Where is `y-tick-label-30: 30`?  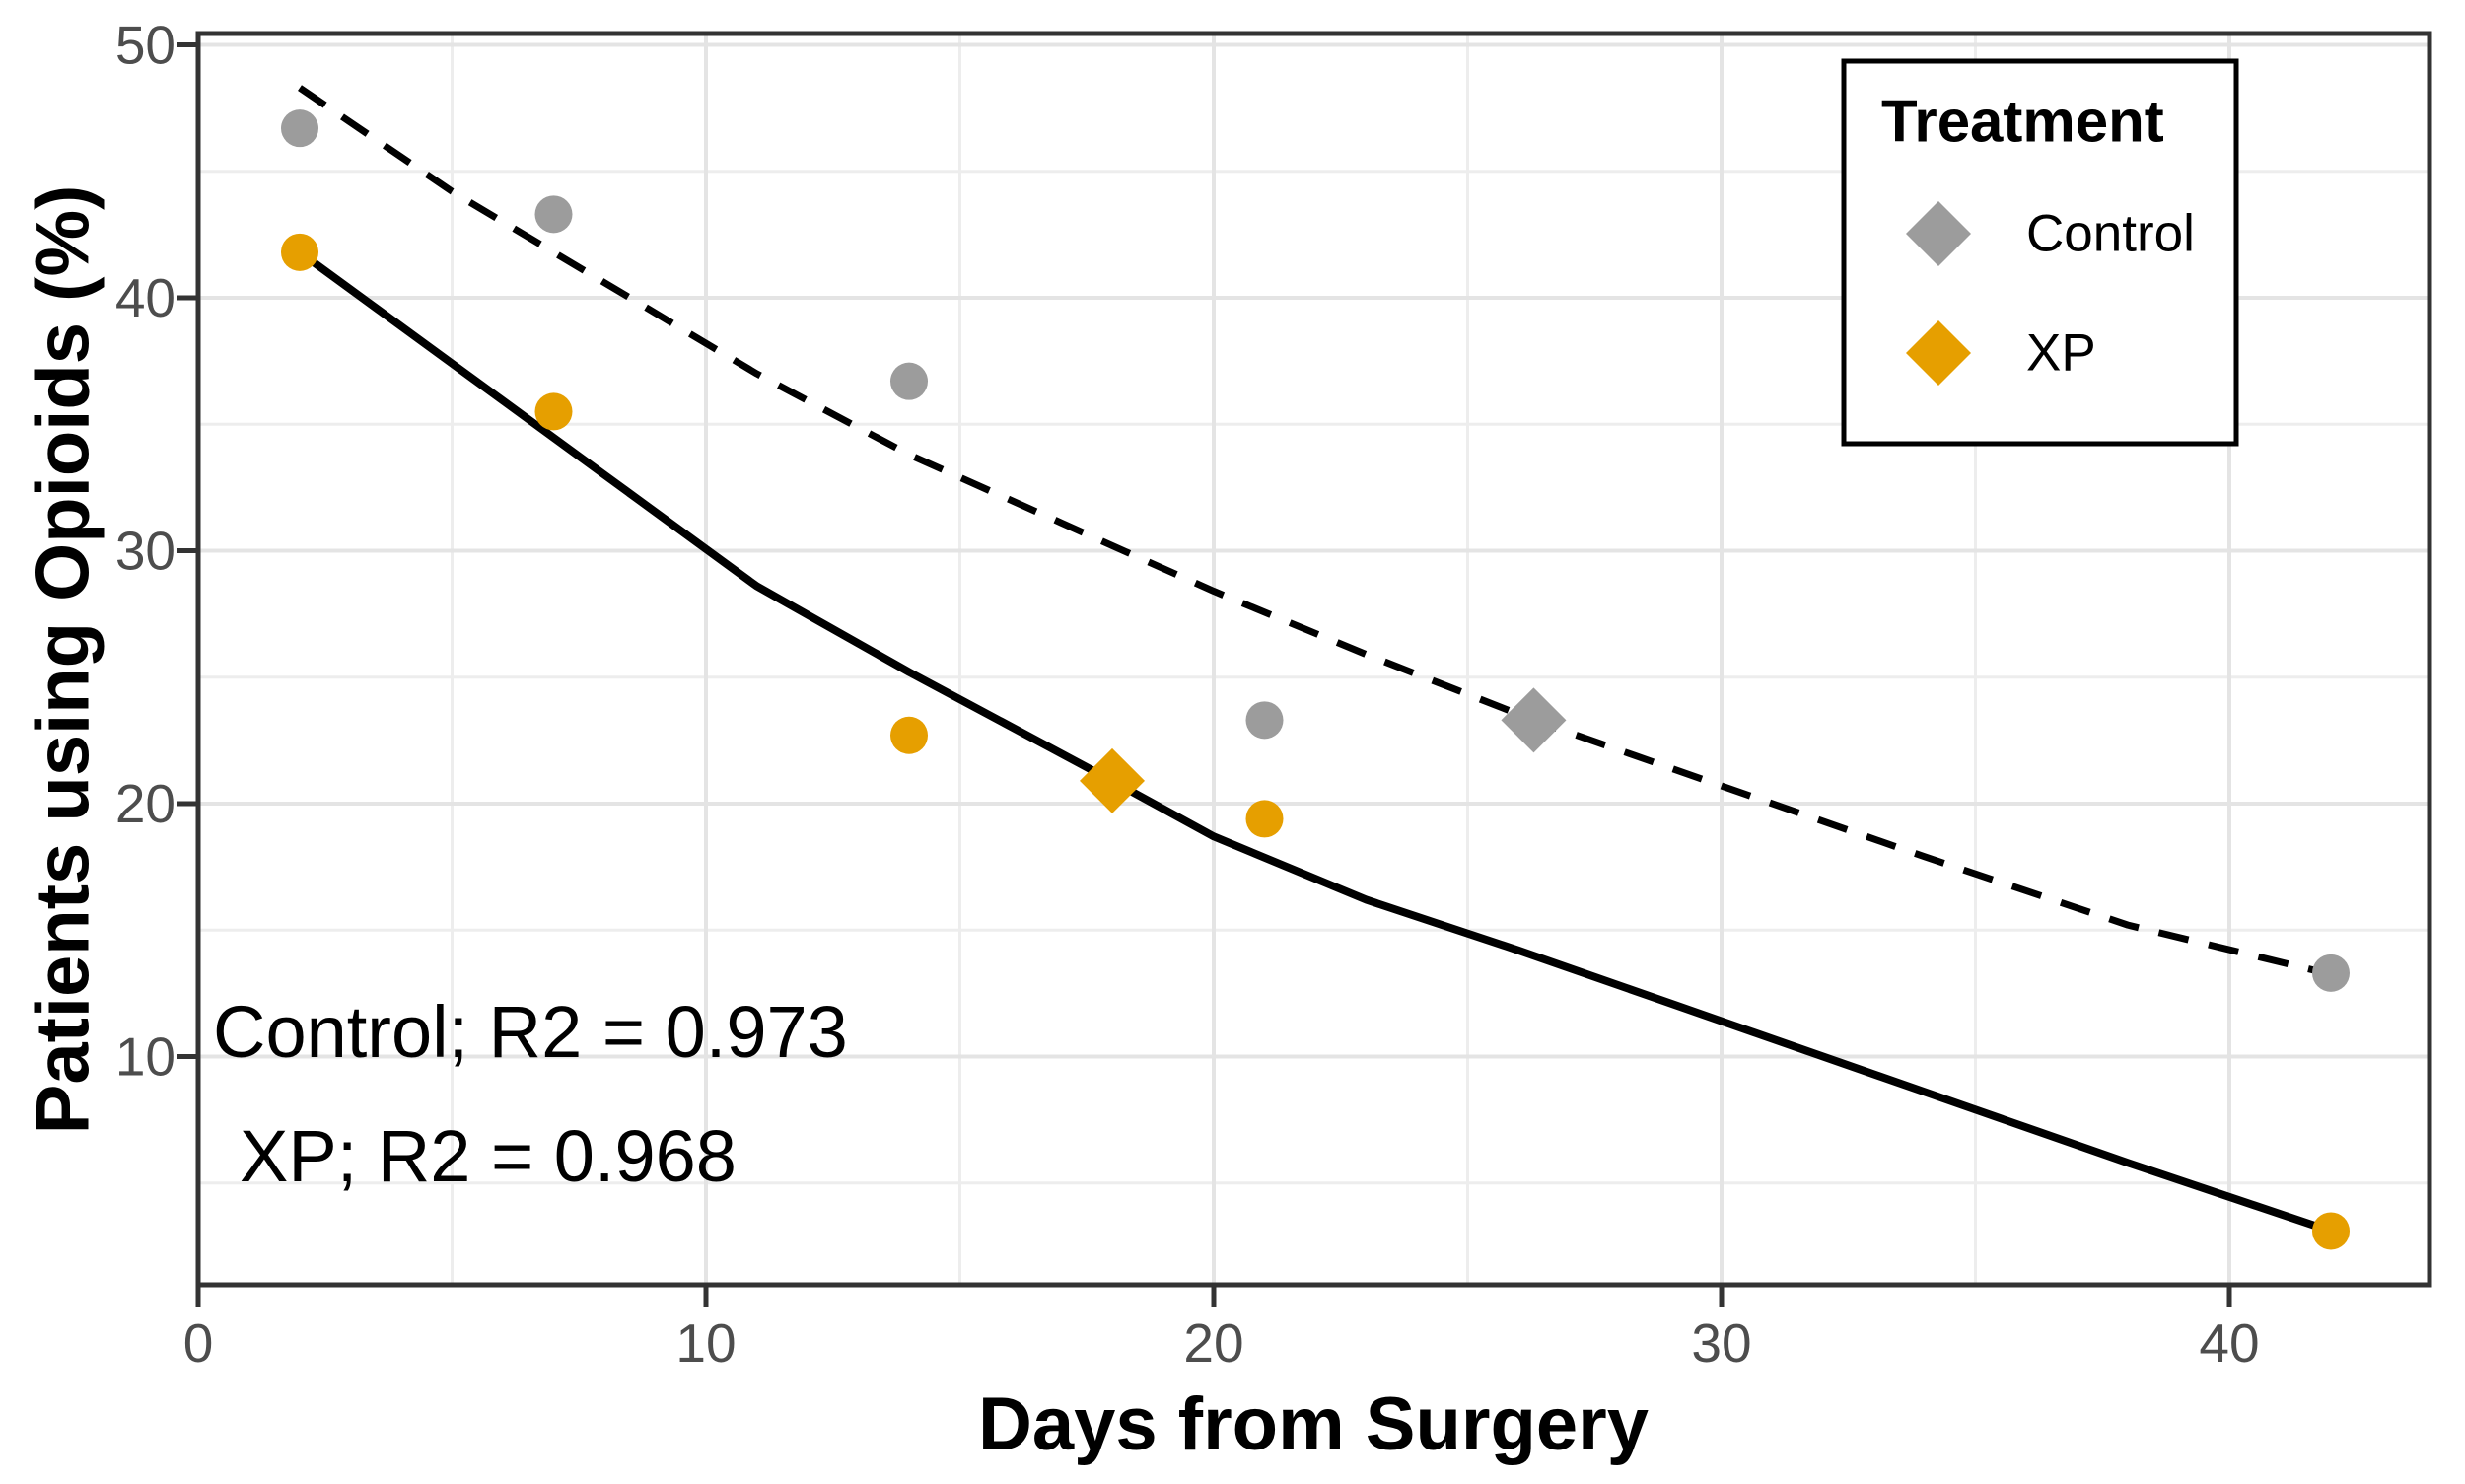
y-tick-label-30: 30 is located at coordinates (145, 551).